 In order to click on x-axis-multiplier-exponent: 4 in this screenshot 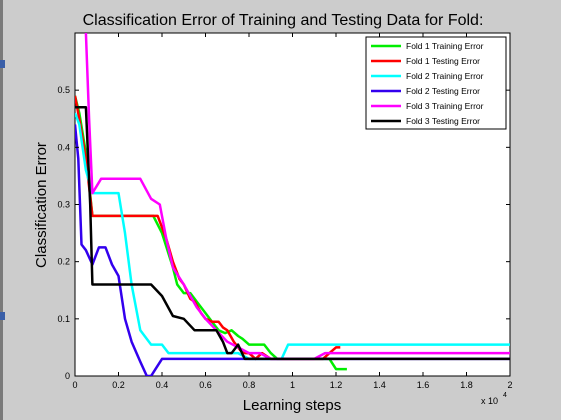, I will do `click(505, 395)`.